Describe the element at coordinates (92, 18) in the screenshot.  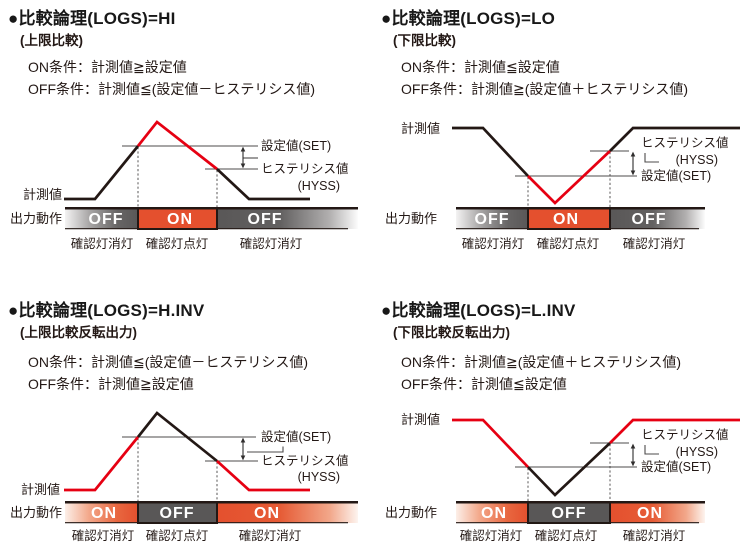
I see `section-title: ●比較論理(LOGS)=HI` at that location.